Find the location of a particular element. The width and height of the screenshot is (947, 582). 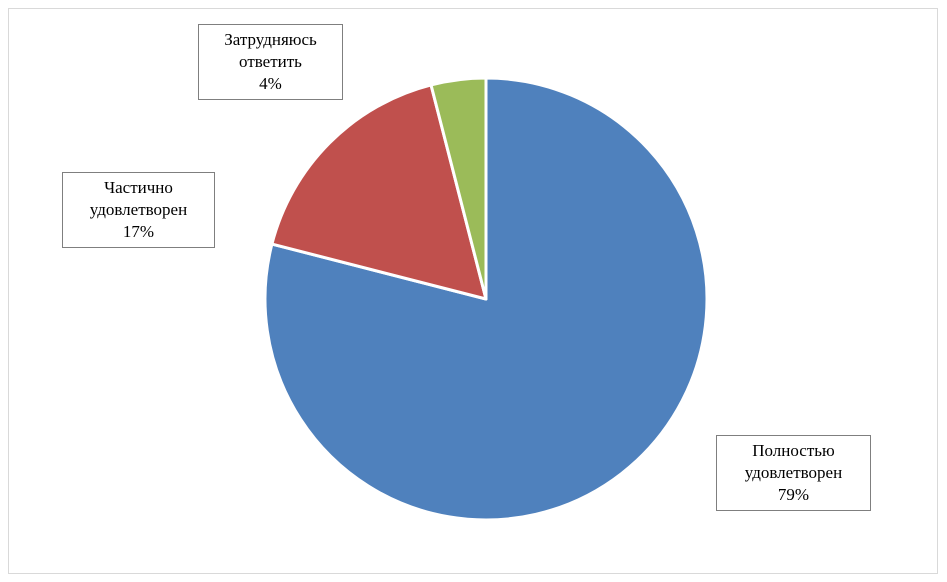

data-label-fully-satisfied-line-2: удовлетворен is located at coordinates (793, 472).